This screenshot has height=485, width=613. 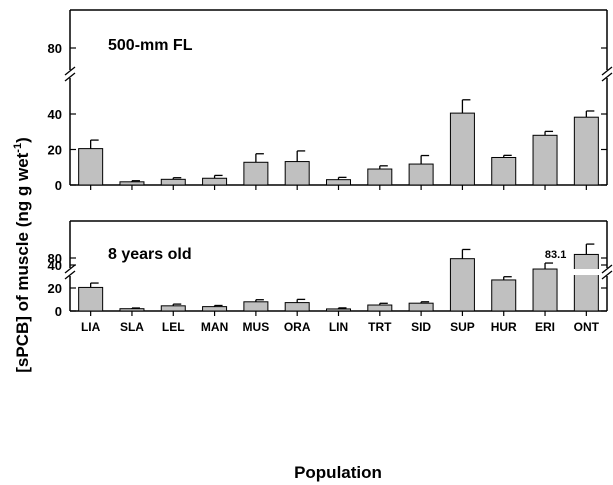 I want to click on bar-break-gap, so click(x=586, y=272).